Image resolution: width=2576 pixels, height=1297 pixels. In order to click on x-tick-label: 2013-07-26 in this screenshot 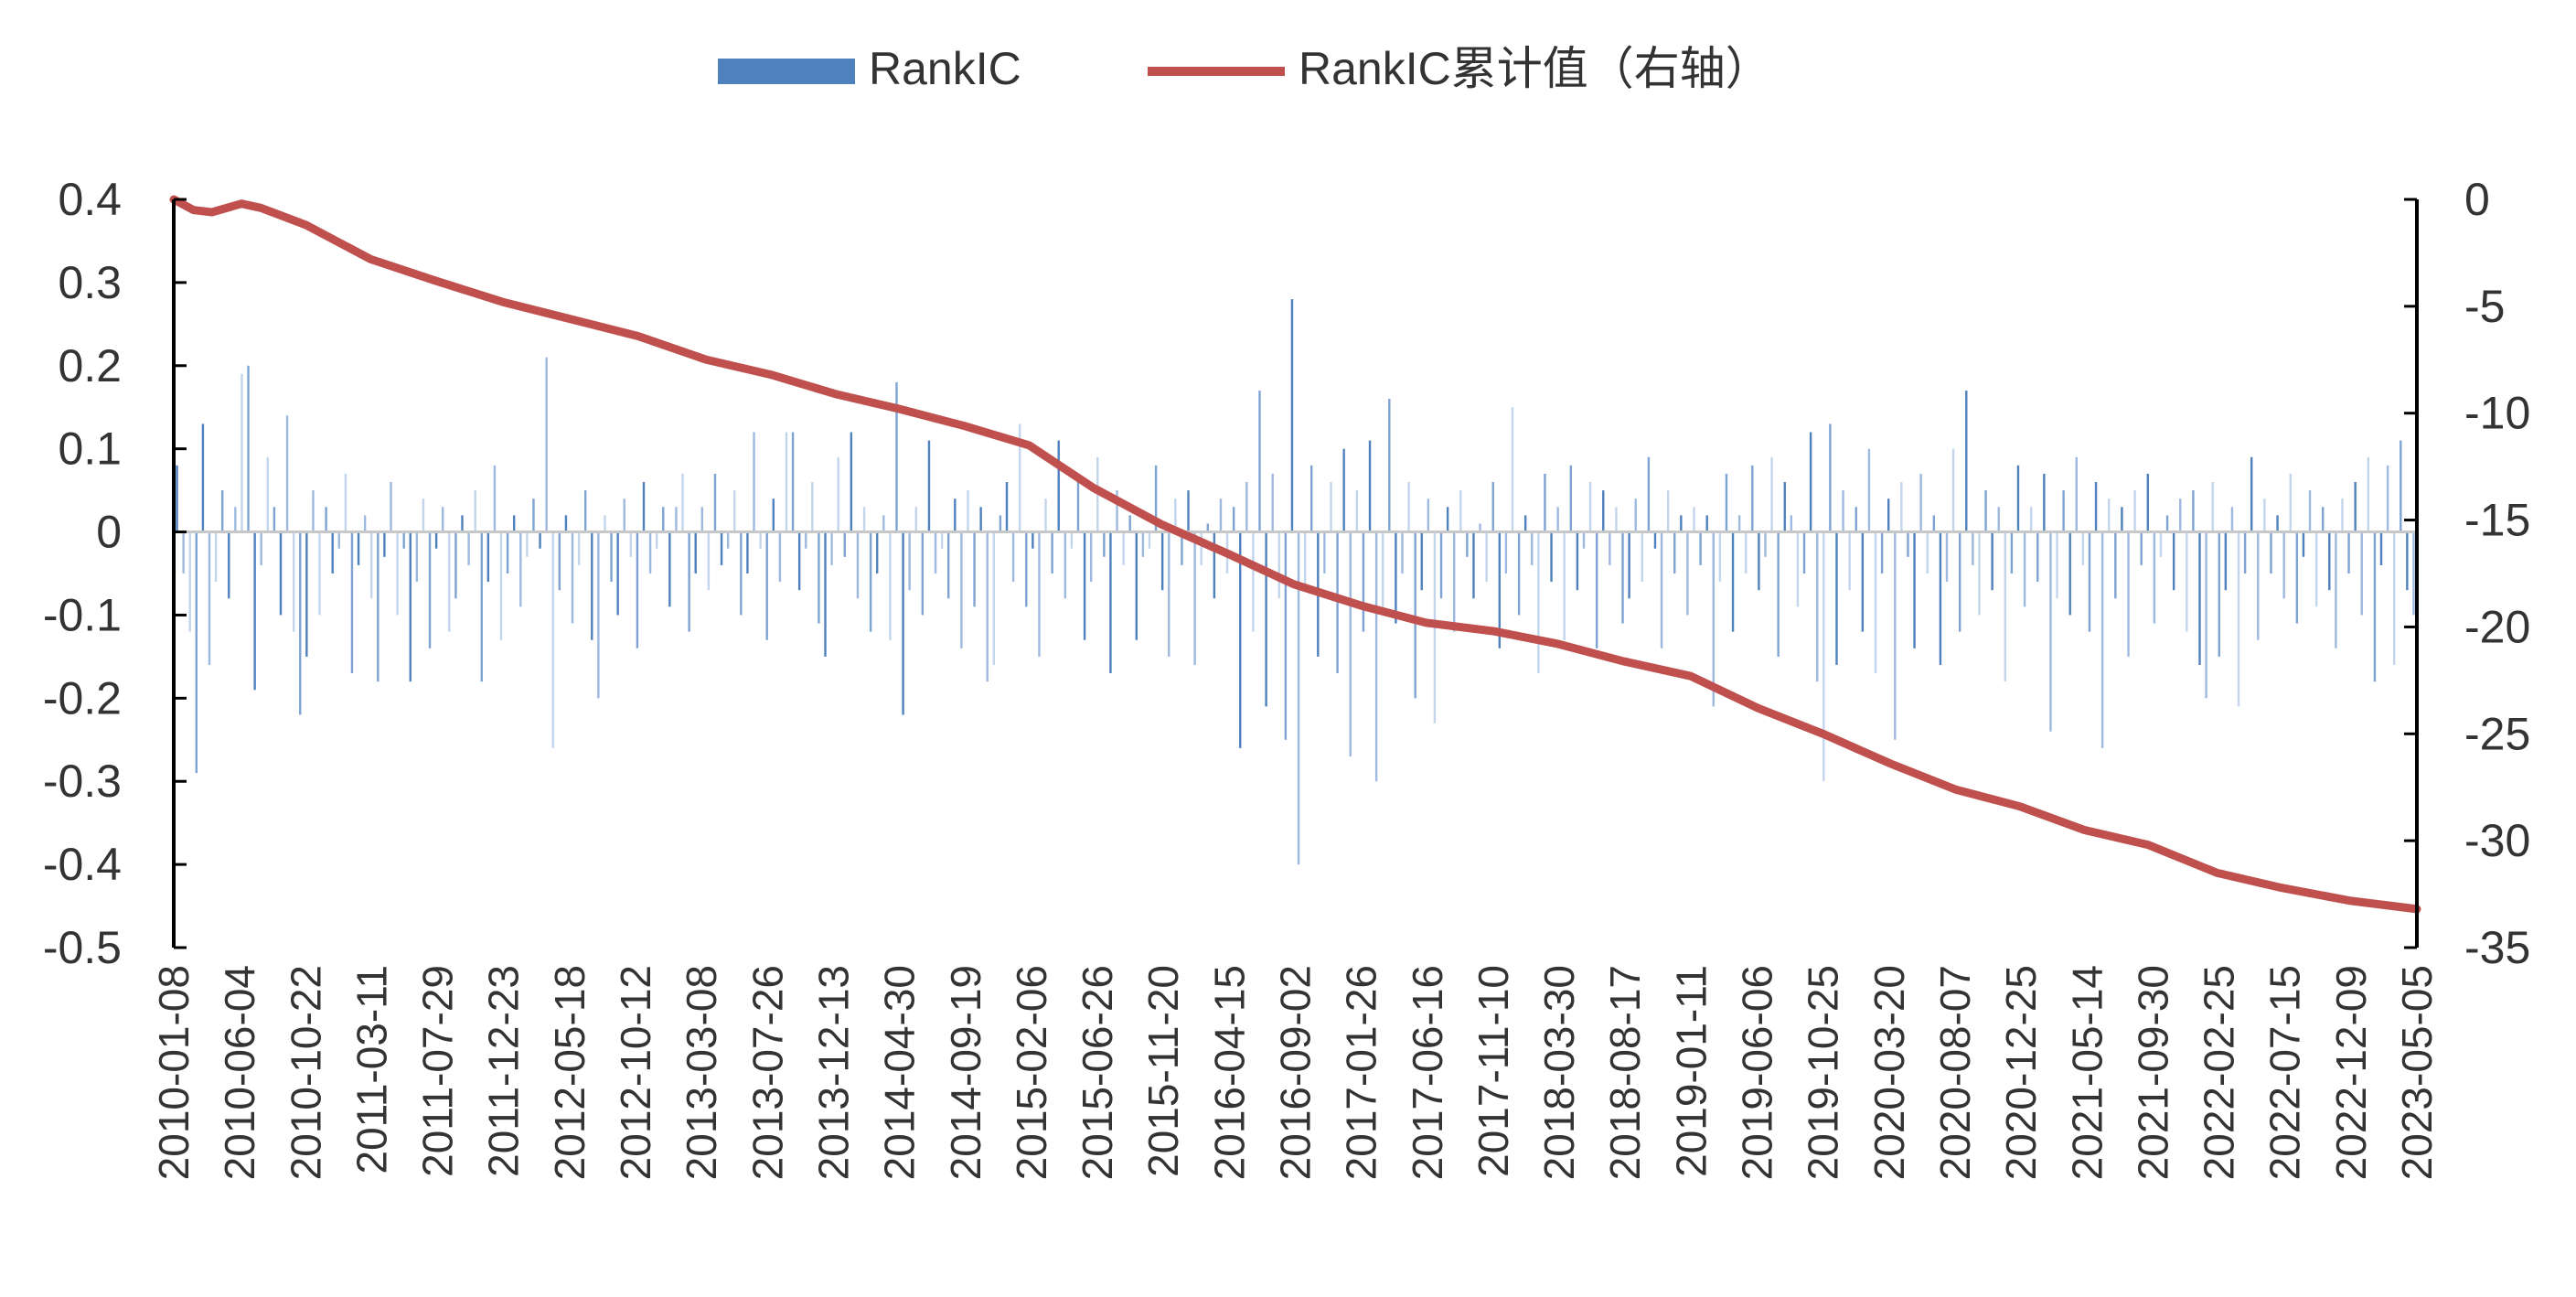, I will do `click(767, 1072)`.